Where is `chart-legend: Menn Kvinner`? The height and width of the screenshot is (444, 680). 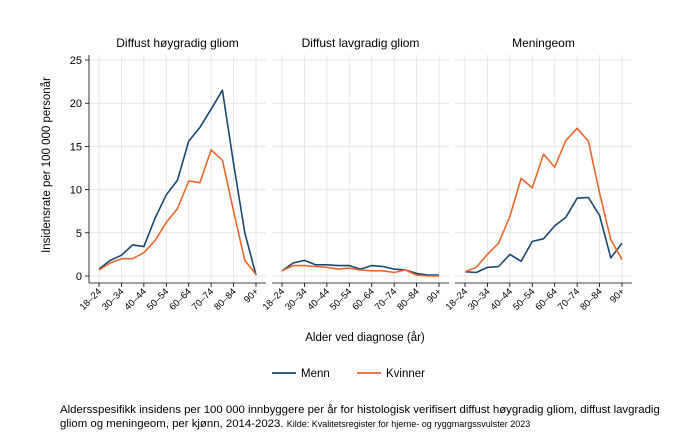
chart-legend: Menn Kvinner is located at coordinates (348, 374).